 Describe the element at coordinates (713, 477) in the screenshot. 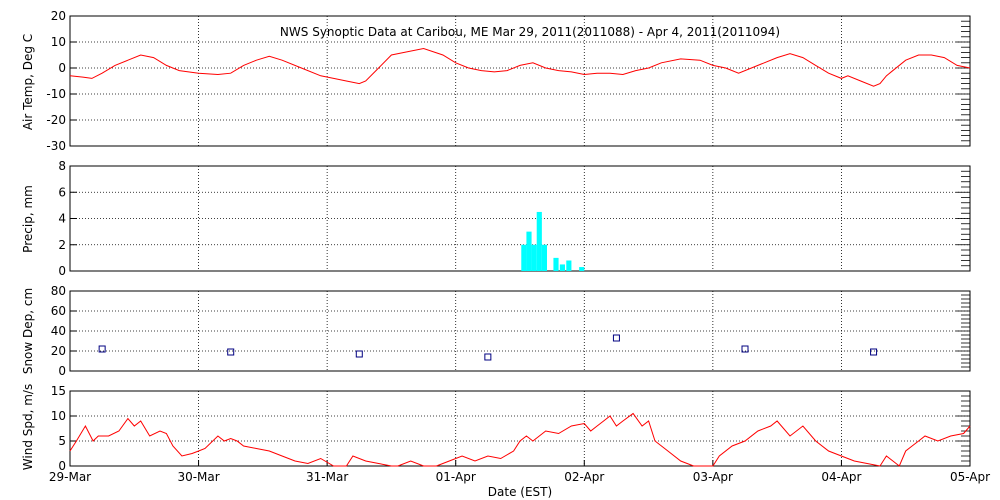

I see `x-tick-label: 03-Apr` at that location.